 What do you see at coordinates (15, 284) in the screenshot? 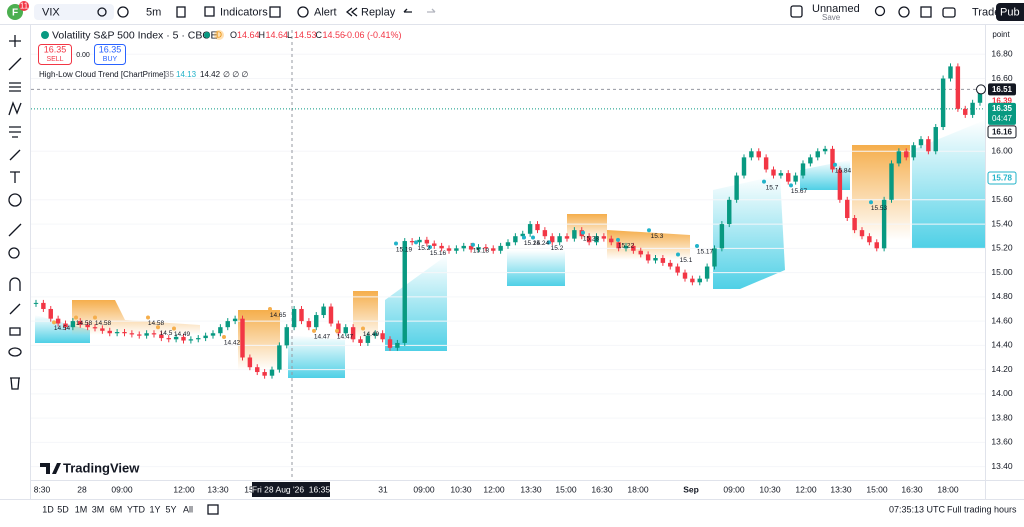
I see `magnet-tool` at bounding box center [15, 284].